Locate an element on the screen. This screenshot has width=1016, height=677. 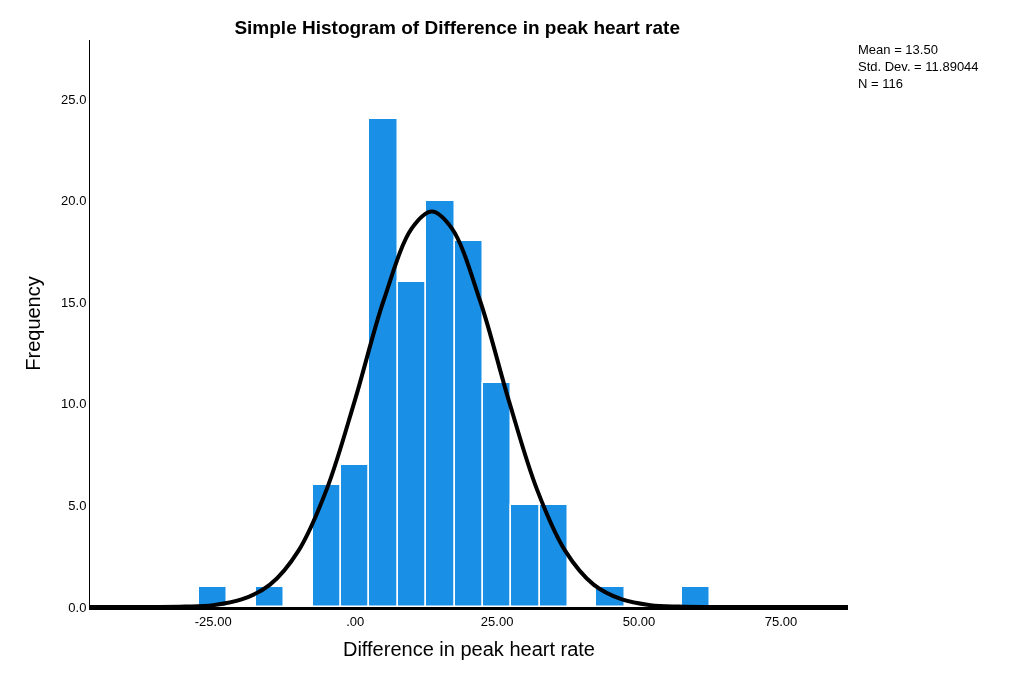
x-tick-label: 75.00 is located at coordinates (781, 621).